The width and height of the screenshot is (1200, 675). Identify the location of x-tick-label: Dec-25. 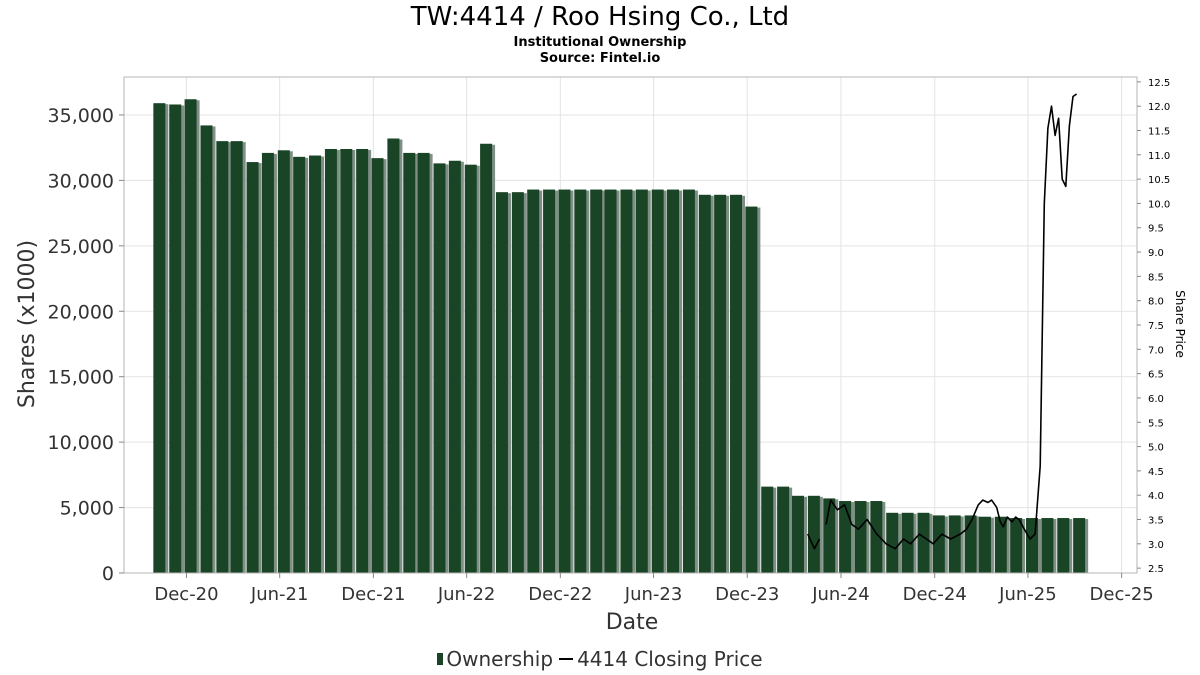
(1122, 594).